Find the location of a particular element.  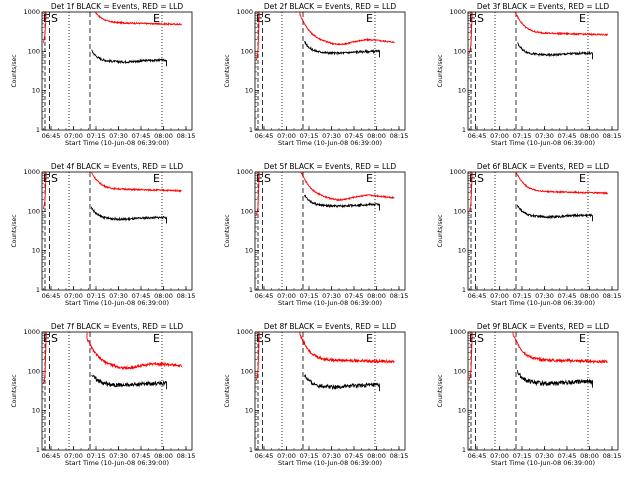

panel-title: Det 1f BLACK = Events, RED = LLD is located at coordinates (117, 6).